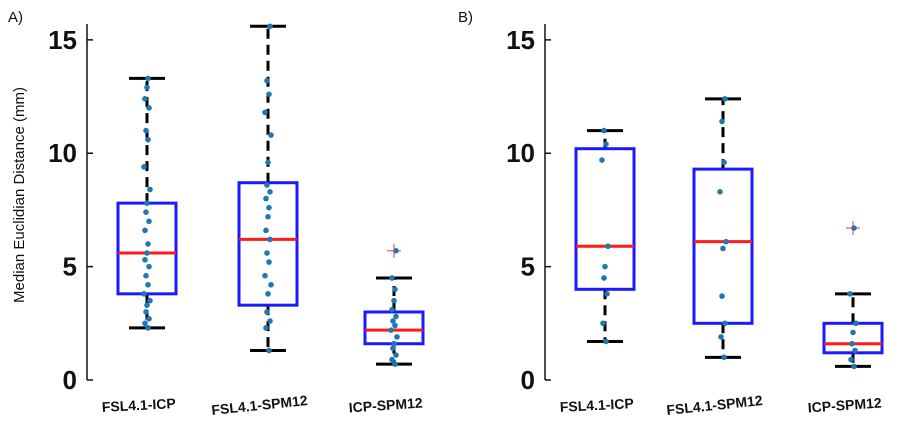 The width and height of the screenshot is (907, 432). What do you see at coordinates (70, 267) in the screenshot?
I see `y-tick-label: 5` at bounding box center [70, 267].